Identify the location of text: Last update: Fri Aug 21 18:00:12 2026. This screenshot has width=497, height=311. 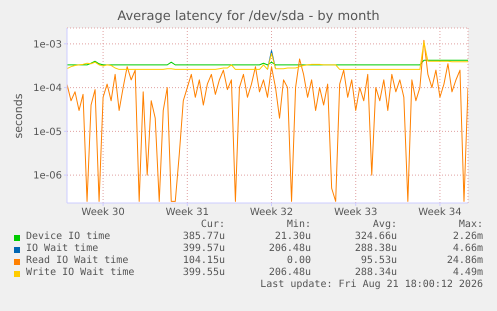
(371, 284).